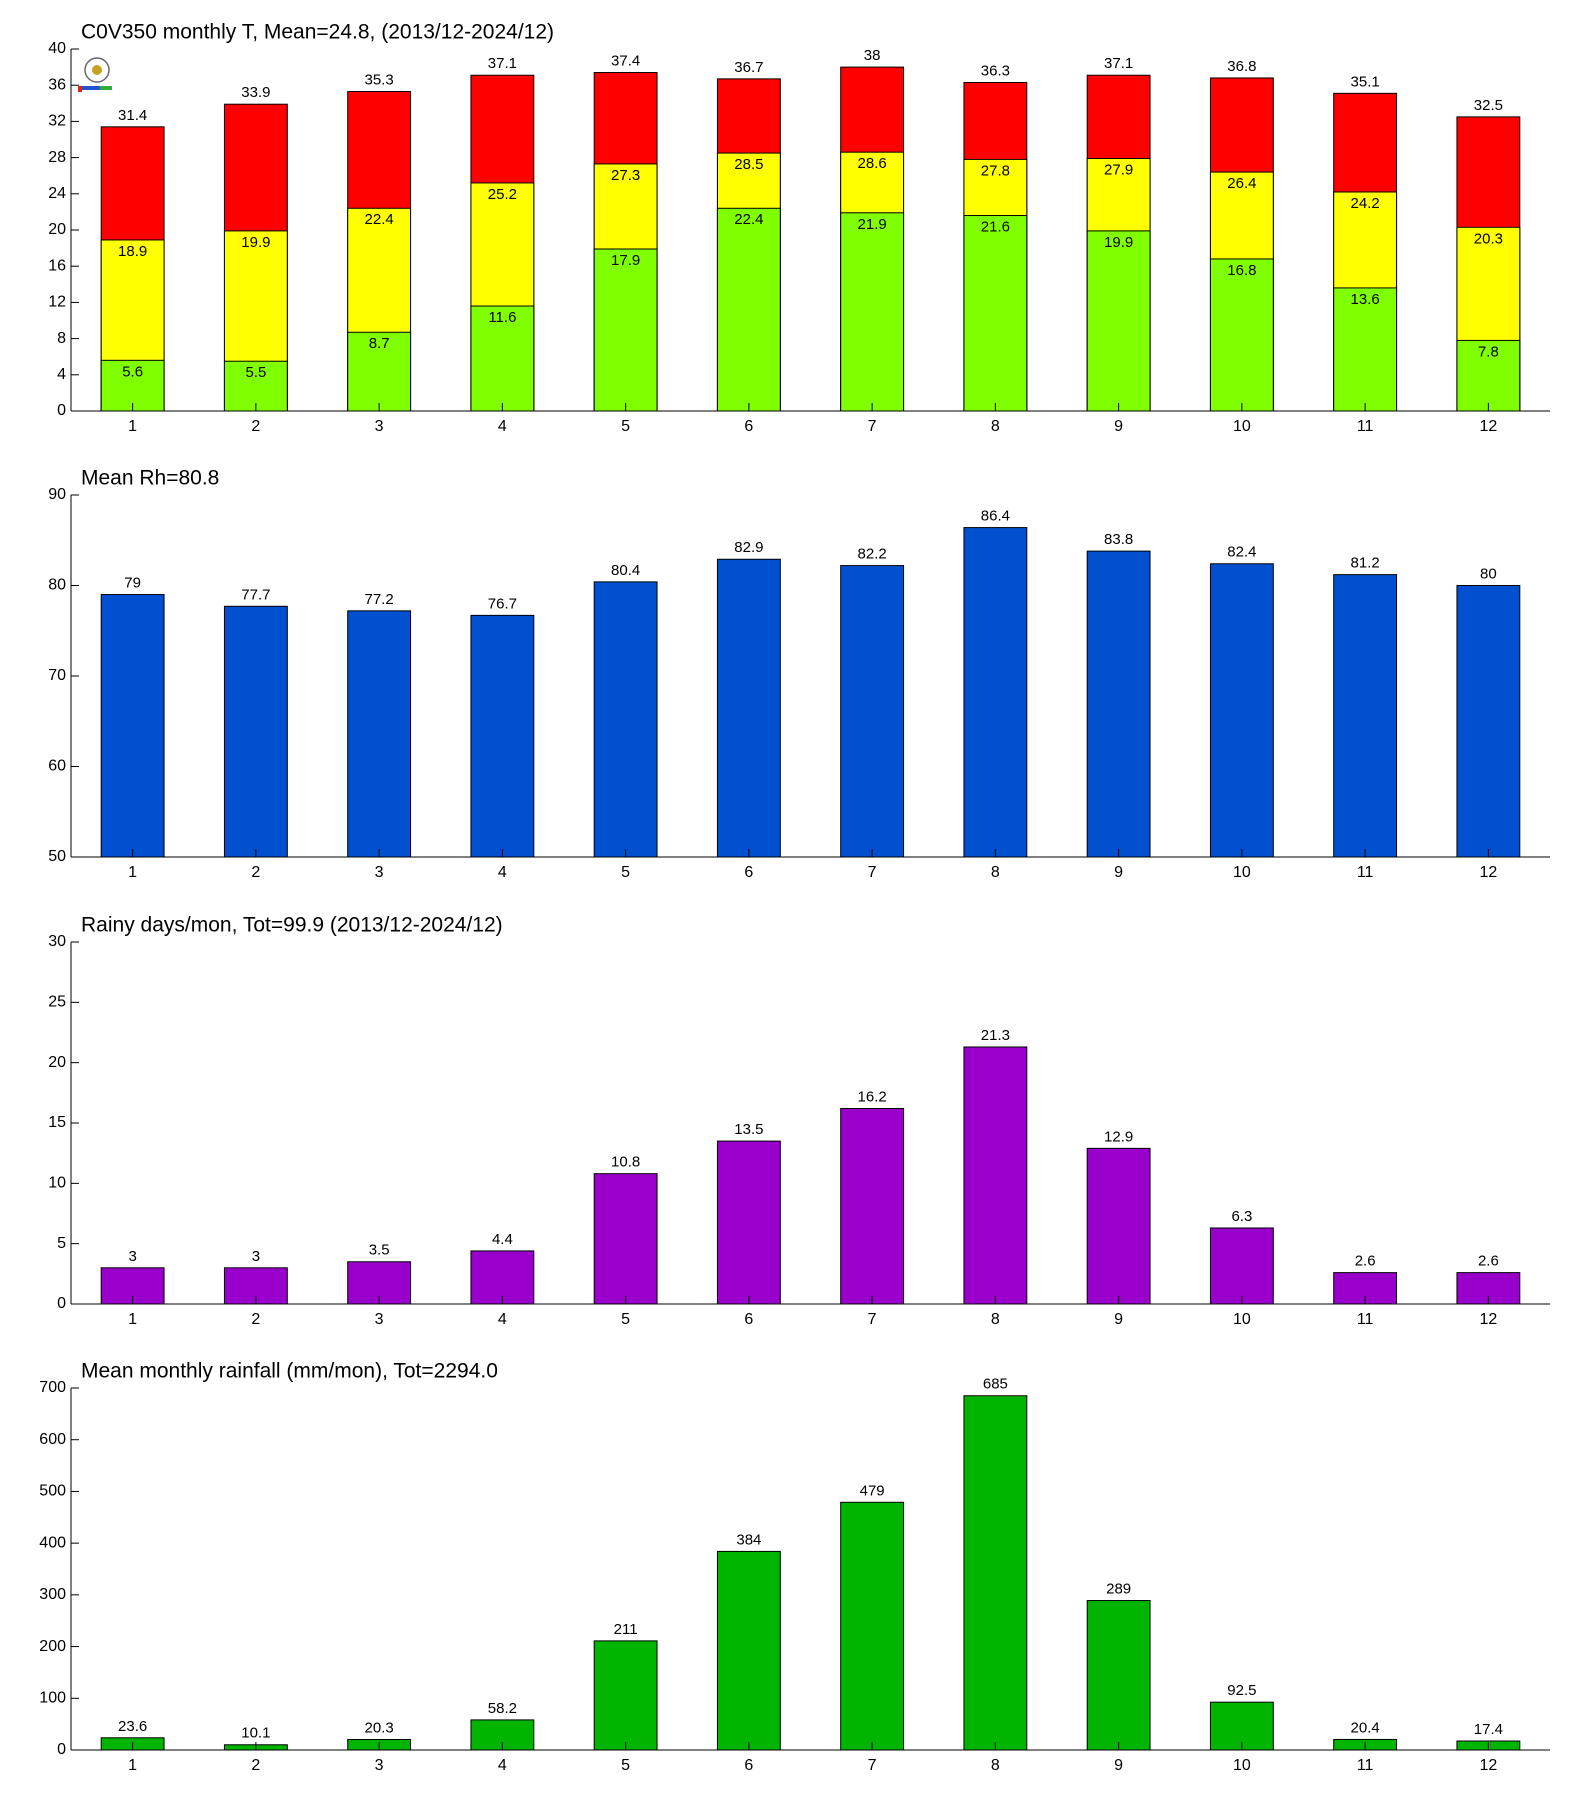 This screenshot has height=1800, width=1580. Describe the element at coordinates (1365, 1727) in the screenshot. I see `value-label: 20.4` at that location.